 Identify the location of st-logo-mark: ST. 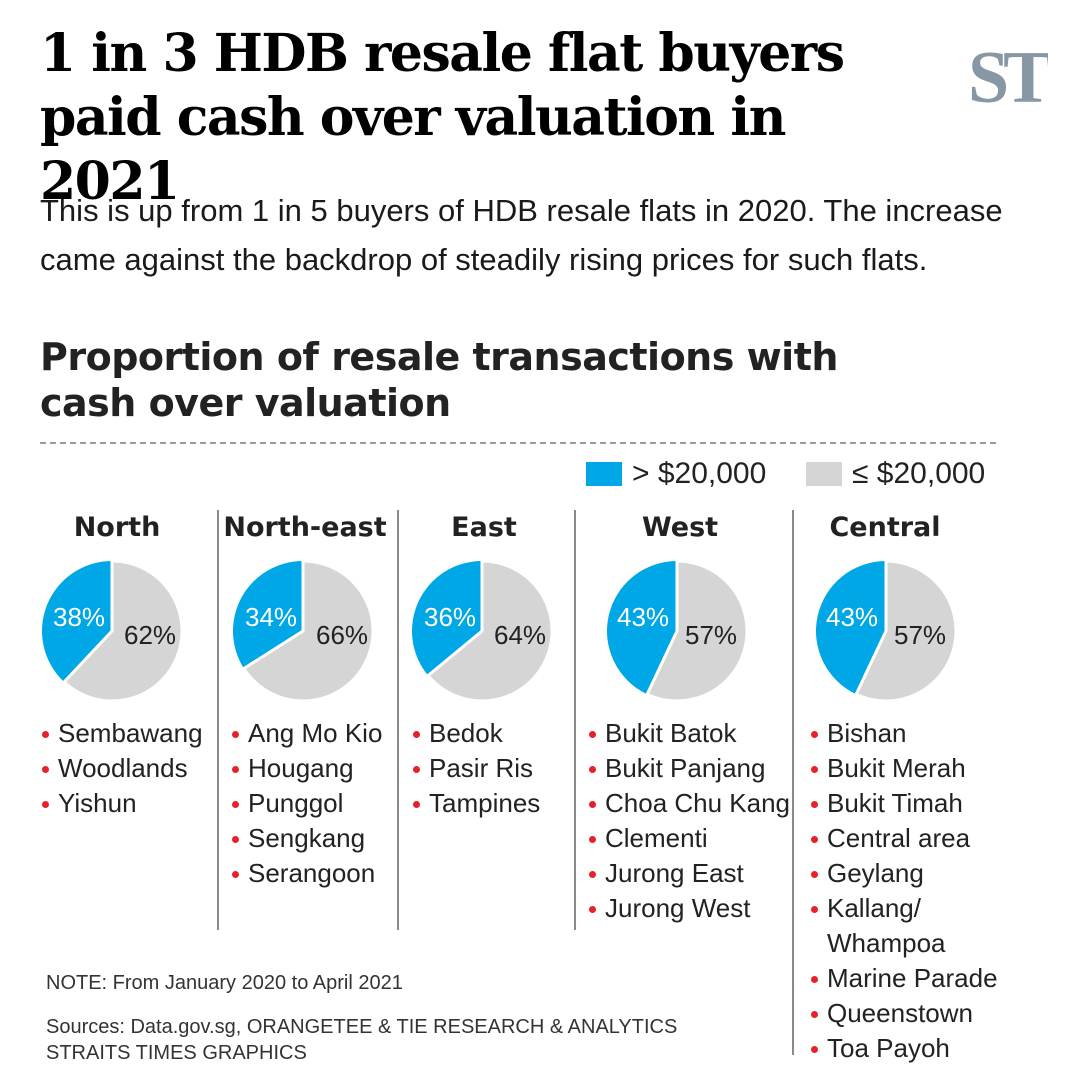
(1013, 78).